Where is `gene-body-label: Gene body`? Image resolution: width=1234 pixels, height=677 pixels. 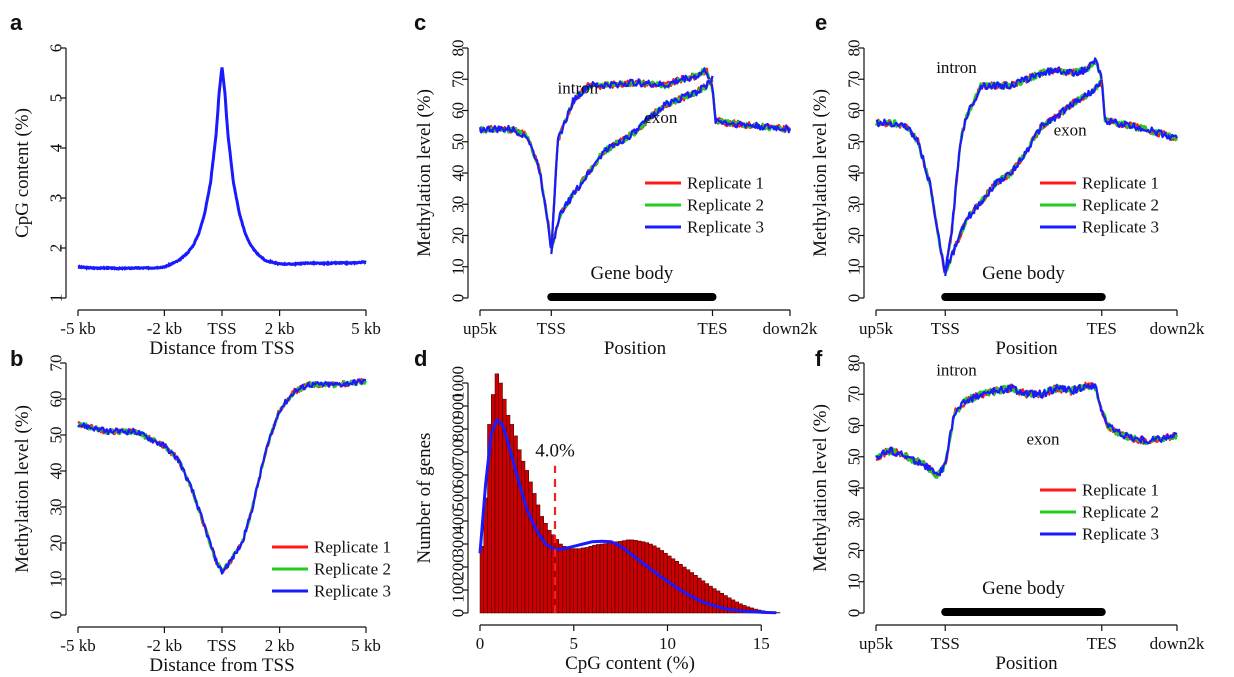
gene-body-label: Gene body is located at coordinates (631, 273).